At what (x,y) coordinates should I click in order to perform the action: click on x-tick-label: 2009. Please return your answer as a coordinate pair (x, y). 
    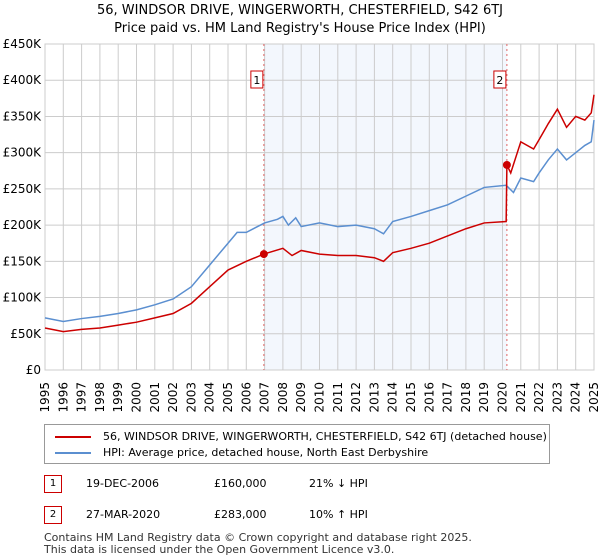
    Looking at the image, I should click on (301, 397).